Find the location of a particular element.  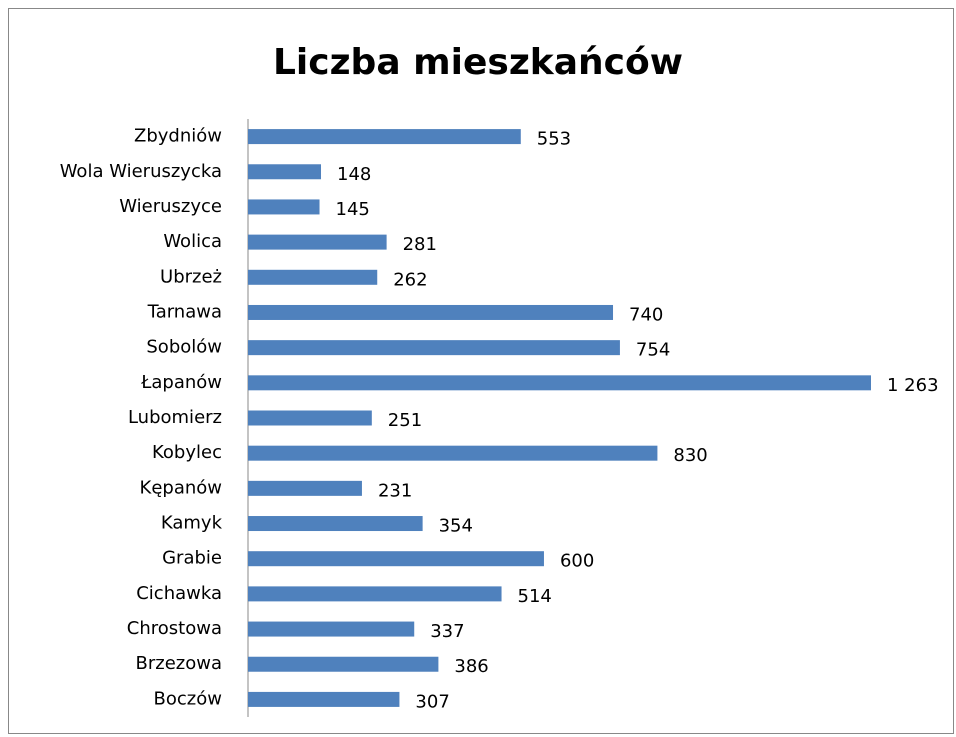

data-label: 262 is located at coordinates (410, 279).